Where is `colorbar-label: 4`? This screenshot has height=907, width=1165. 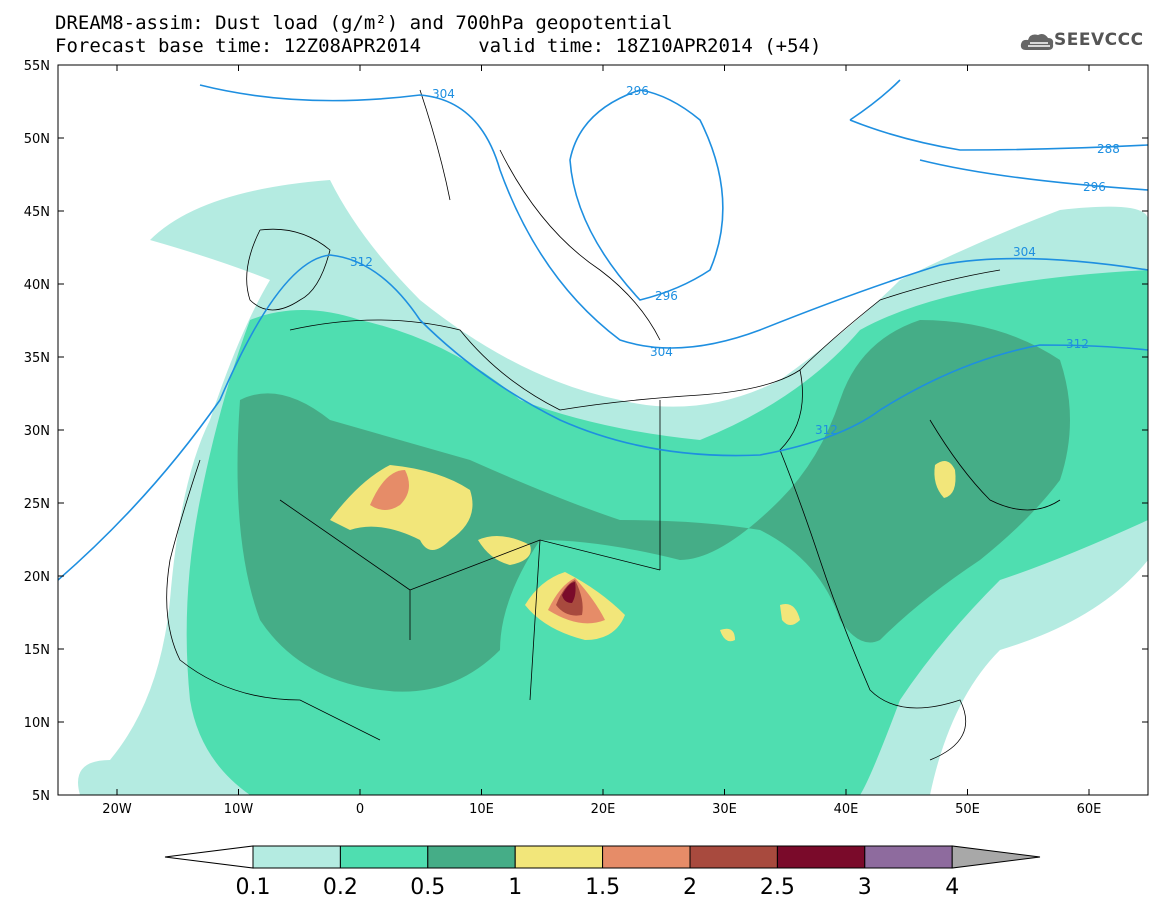 colorbar-label: 4 is located at coordinates (952, 887).